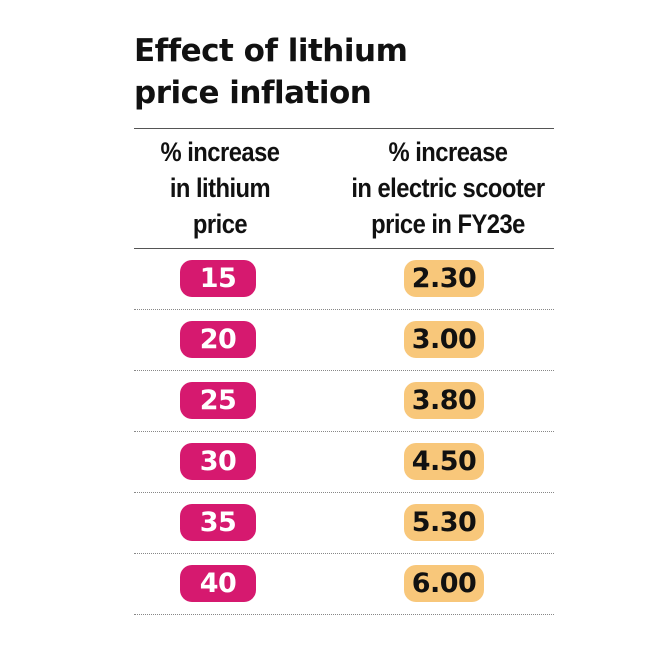 The width and height of the screenshot is (660, 650). Describe the element at coordinates (344, 279) in the screenshot. I see `table-row: 15 2.30` at that location.